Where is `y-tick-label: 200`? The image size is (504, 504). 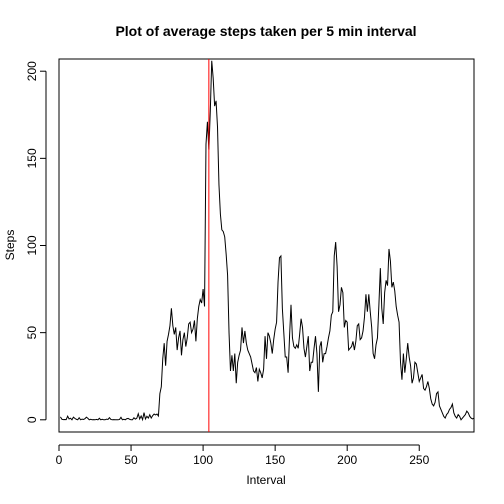 y-tick-label: 200 is located at coordinates (32, 71).